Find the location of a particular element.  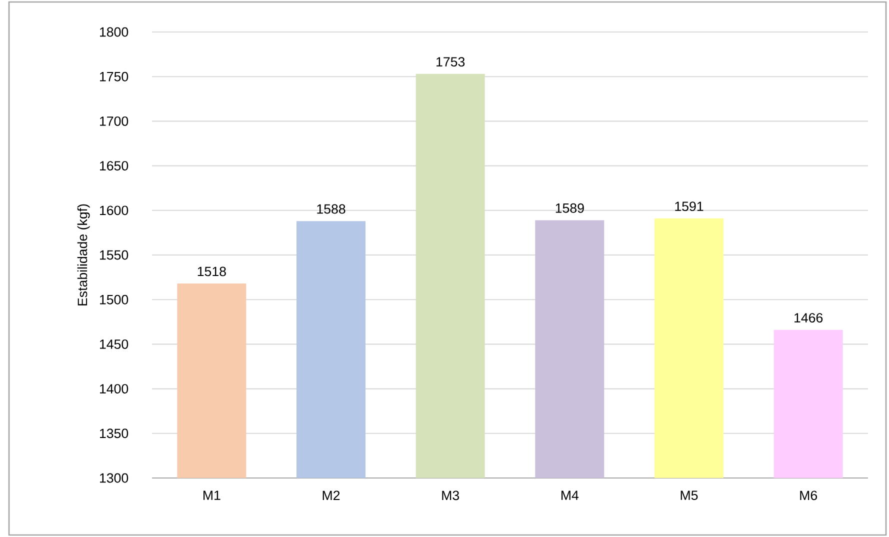

data-label: 1588 is located at coordinates (331, 209).